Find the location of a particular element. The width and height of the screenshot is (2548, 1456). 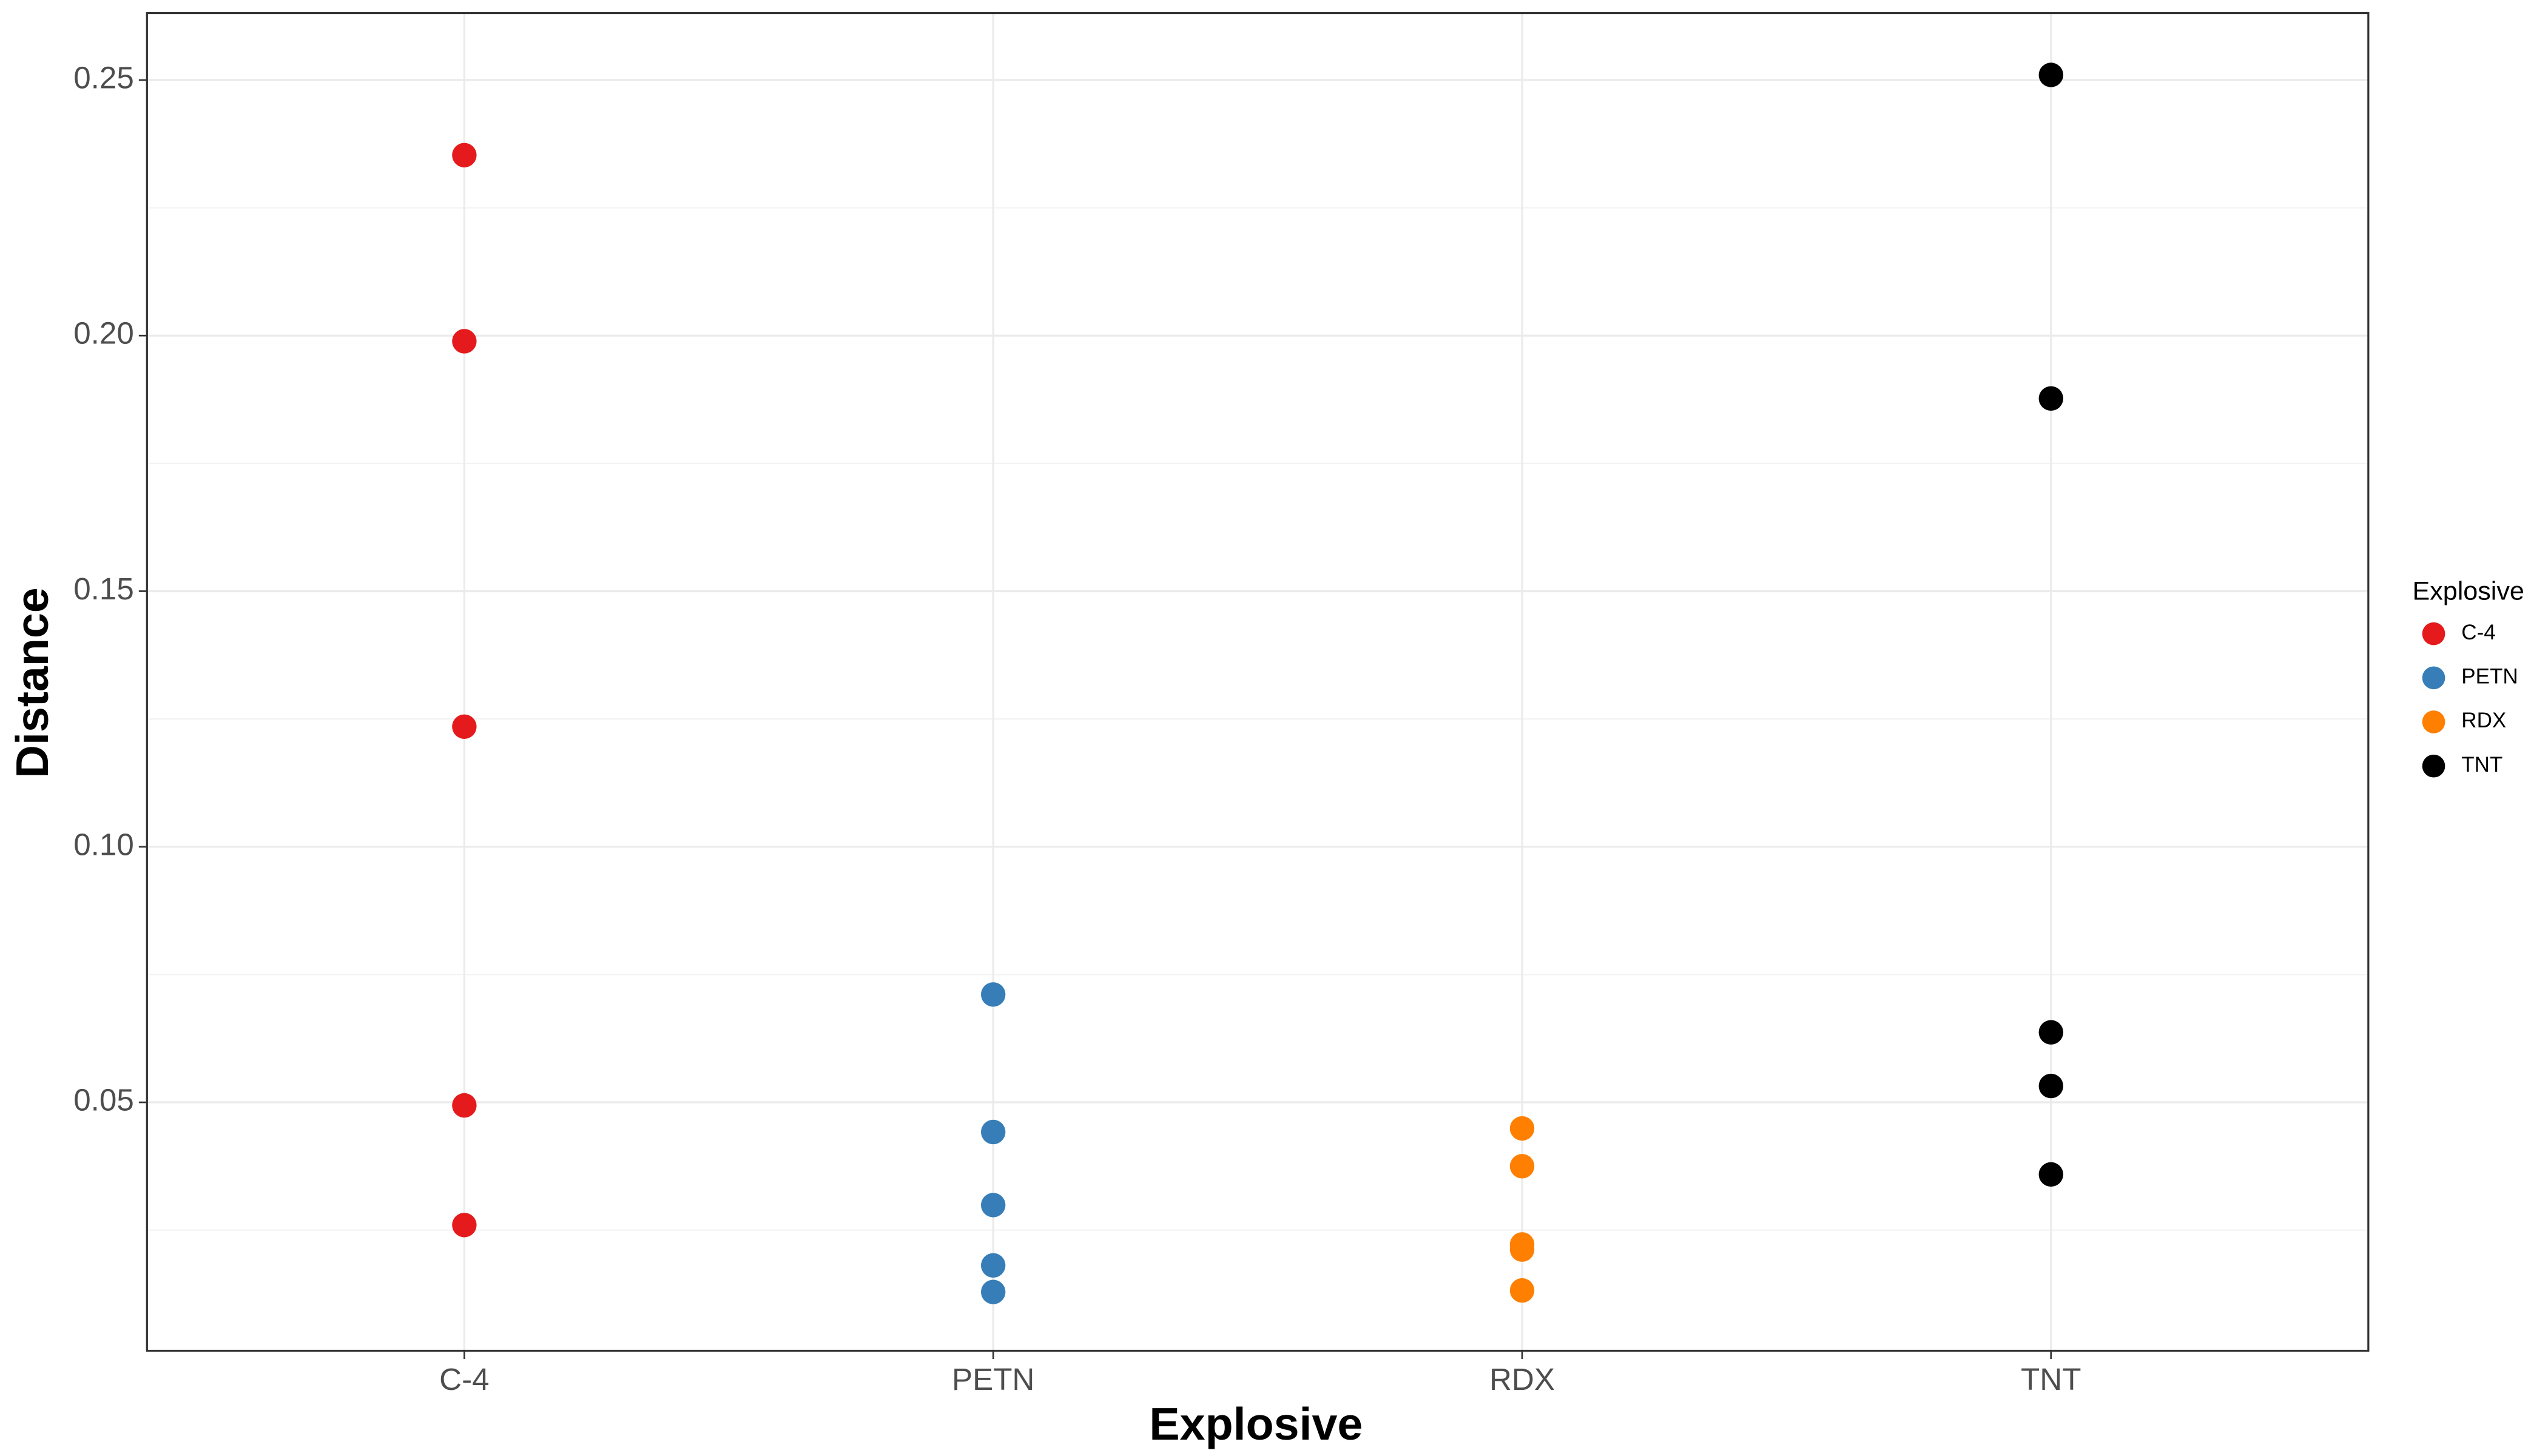

y-tick-label: 0.20 is located at coordinates (103, 333).